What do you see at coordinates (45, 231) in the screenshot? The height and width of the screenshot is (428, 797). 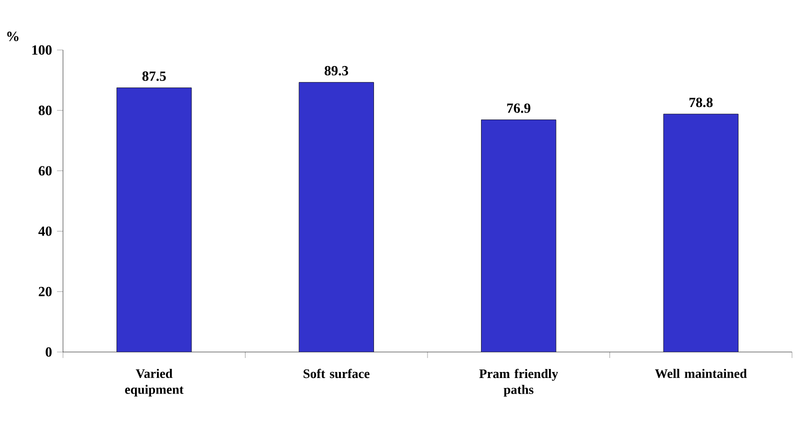 I see `y-tick-label: 40` at bounding box center [45, 231].